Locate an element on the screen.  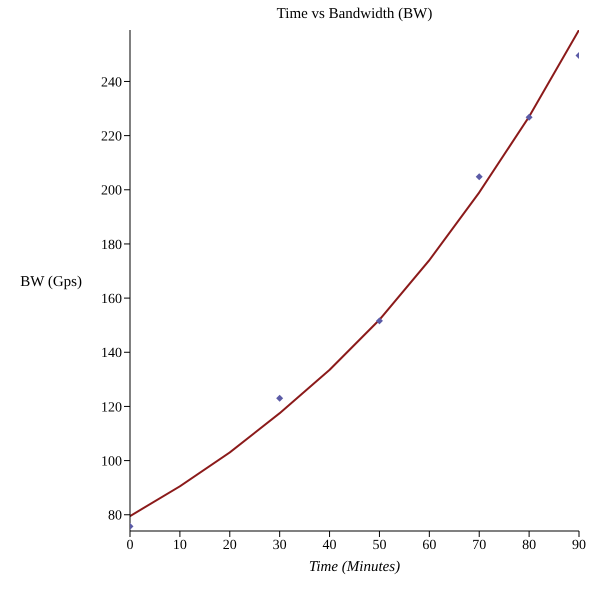
y-tick-label: 180 is located at coordinates (111, 245).